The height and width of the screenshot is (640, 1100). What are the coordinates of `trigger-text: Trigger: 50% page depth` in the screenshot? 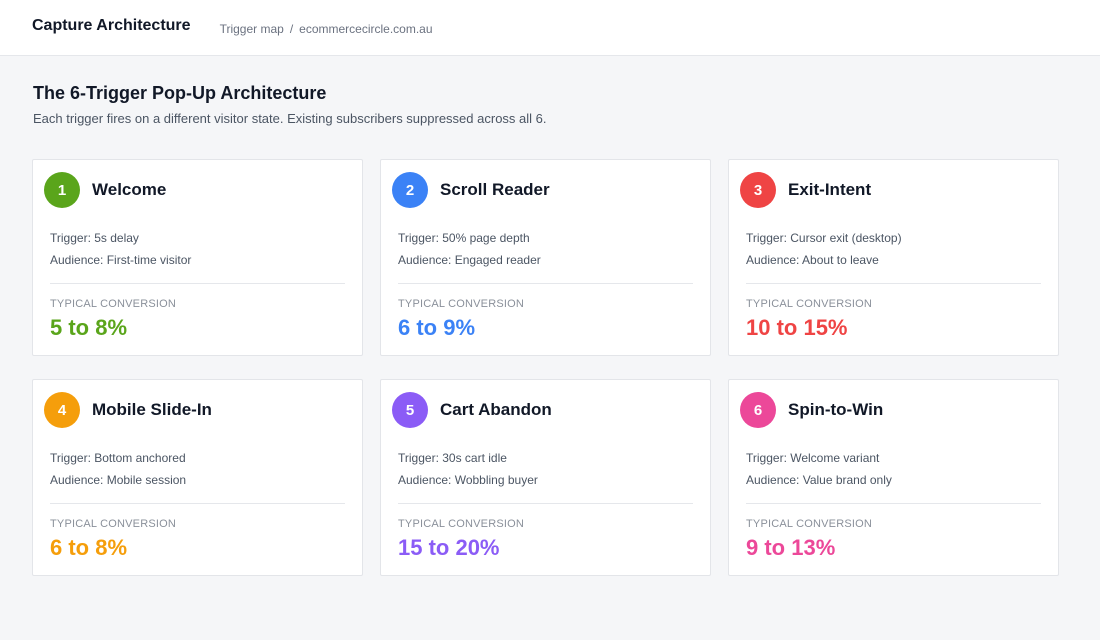 It's located at (464, 238).